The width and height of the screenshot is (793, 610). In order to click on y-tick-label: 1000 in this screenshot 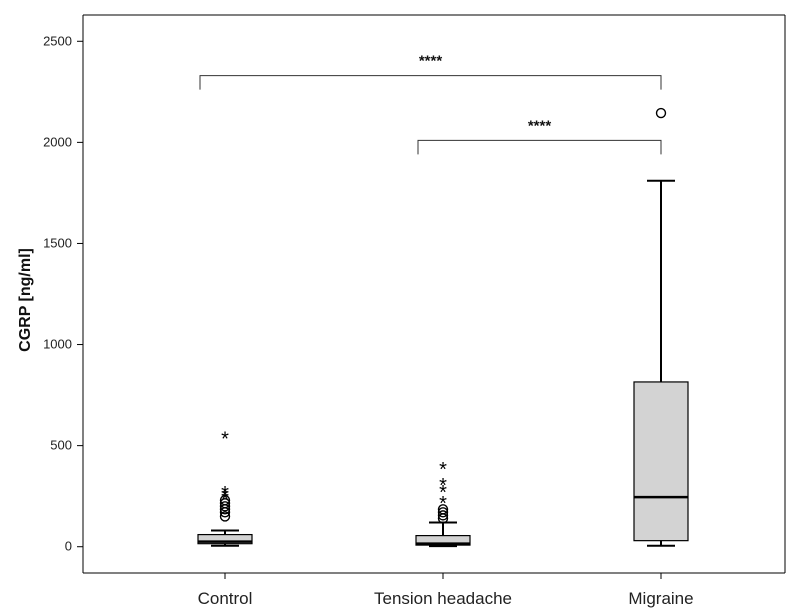, I will do `click(57, 344)`.